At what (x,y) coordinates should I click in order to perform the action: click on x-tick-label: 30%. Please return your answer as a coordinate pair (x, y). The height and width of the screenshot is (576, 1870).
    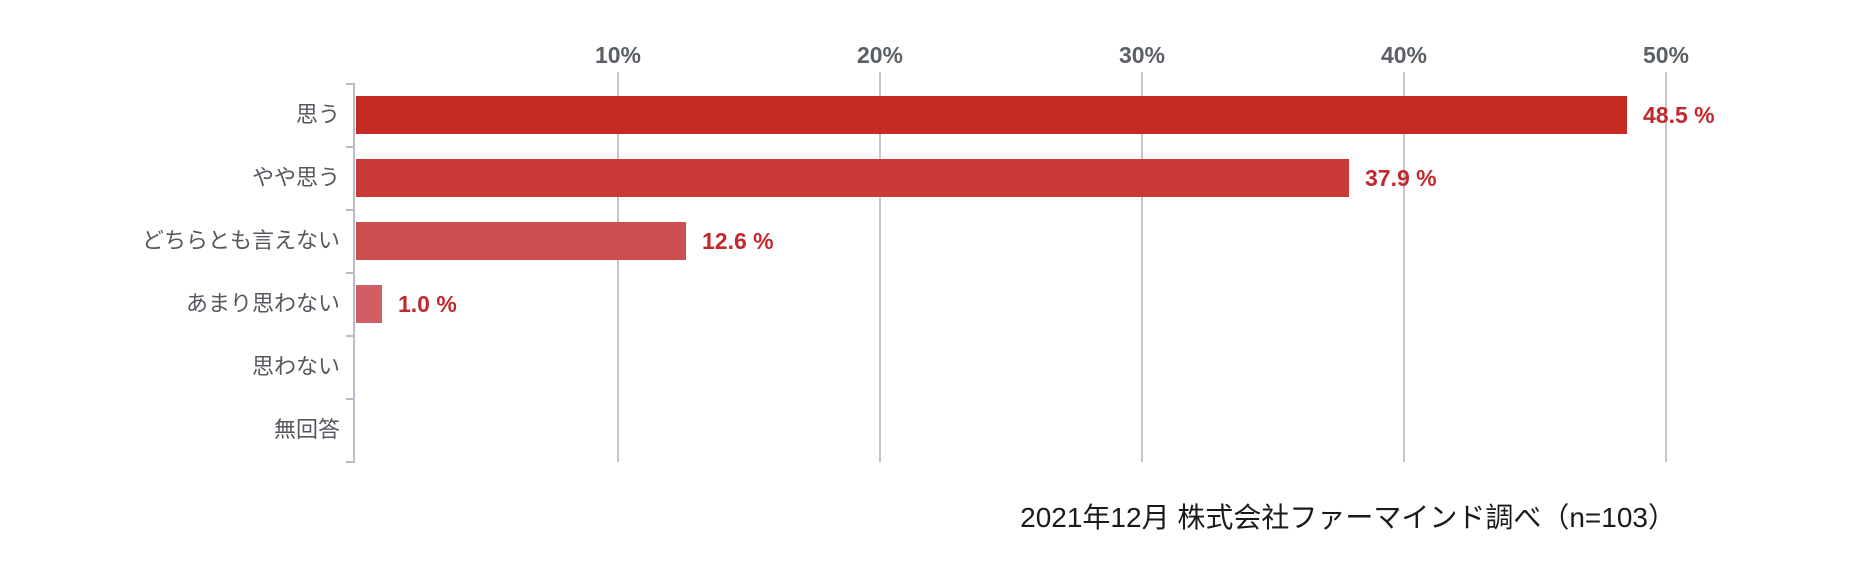
    Looking at the image, I should click on (1142, 55).